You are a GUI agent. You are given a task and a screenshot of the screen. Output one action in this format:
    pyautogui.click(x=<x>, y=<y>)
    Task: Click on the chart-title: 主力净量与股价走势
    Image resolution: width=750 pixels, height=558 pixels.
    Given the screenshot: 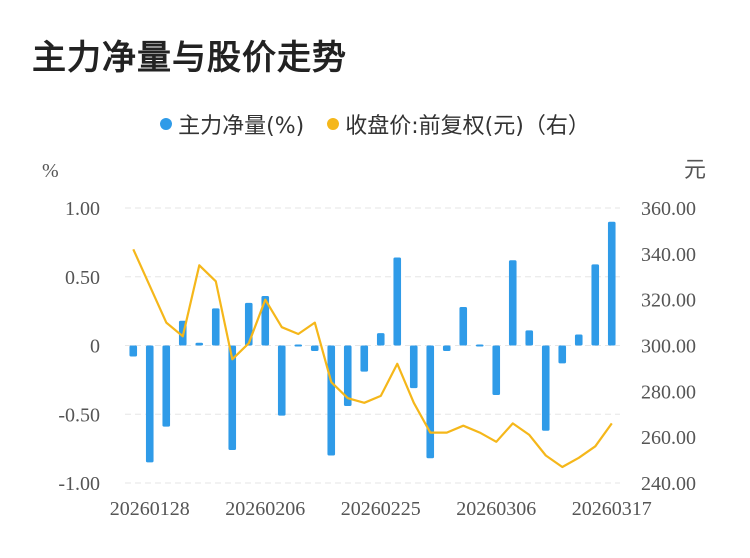 What is the action you would take?
    pyautogui.click(x=189, y=58)
    